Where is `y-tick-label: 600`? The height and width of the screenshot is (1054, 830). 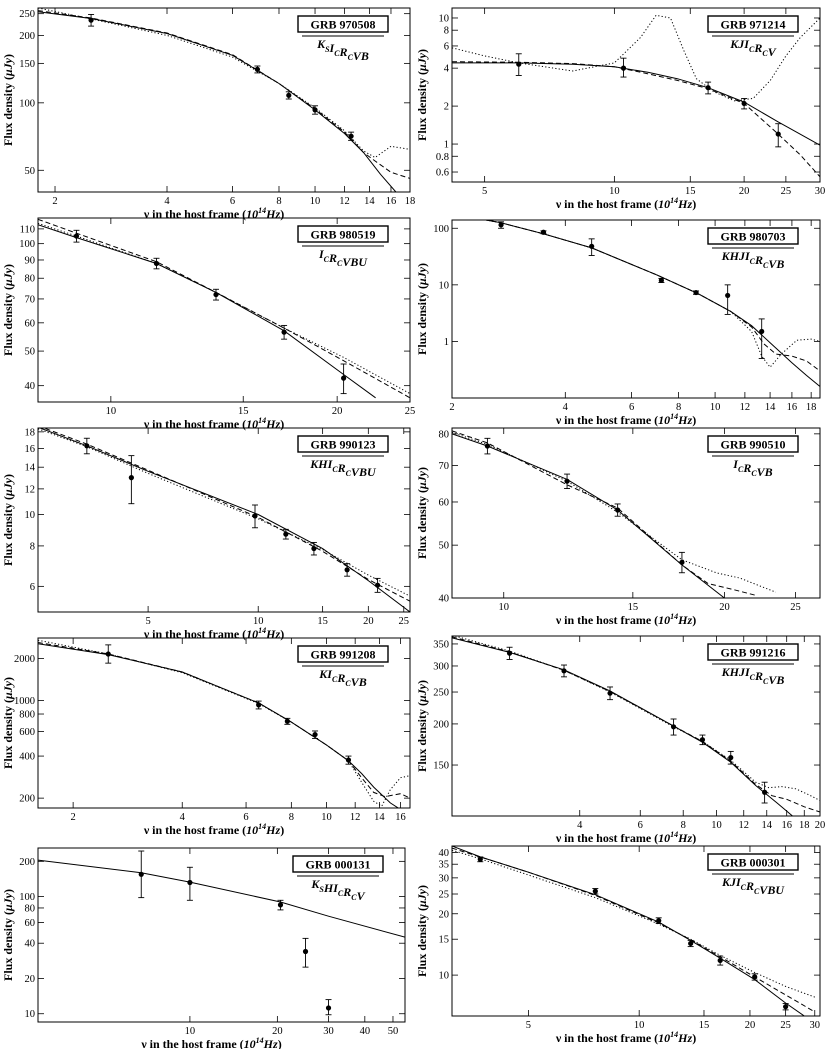 y-tick-label: 600 is located at coordinates (27, 732).